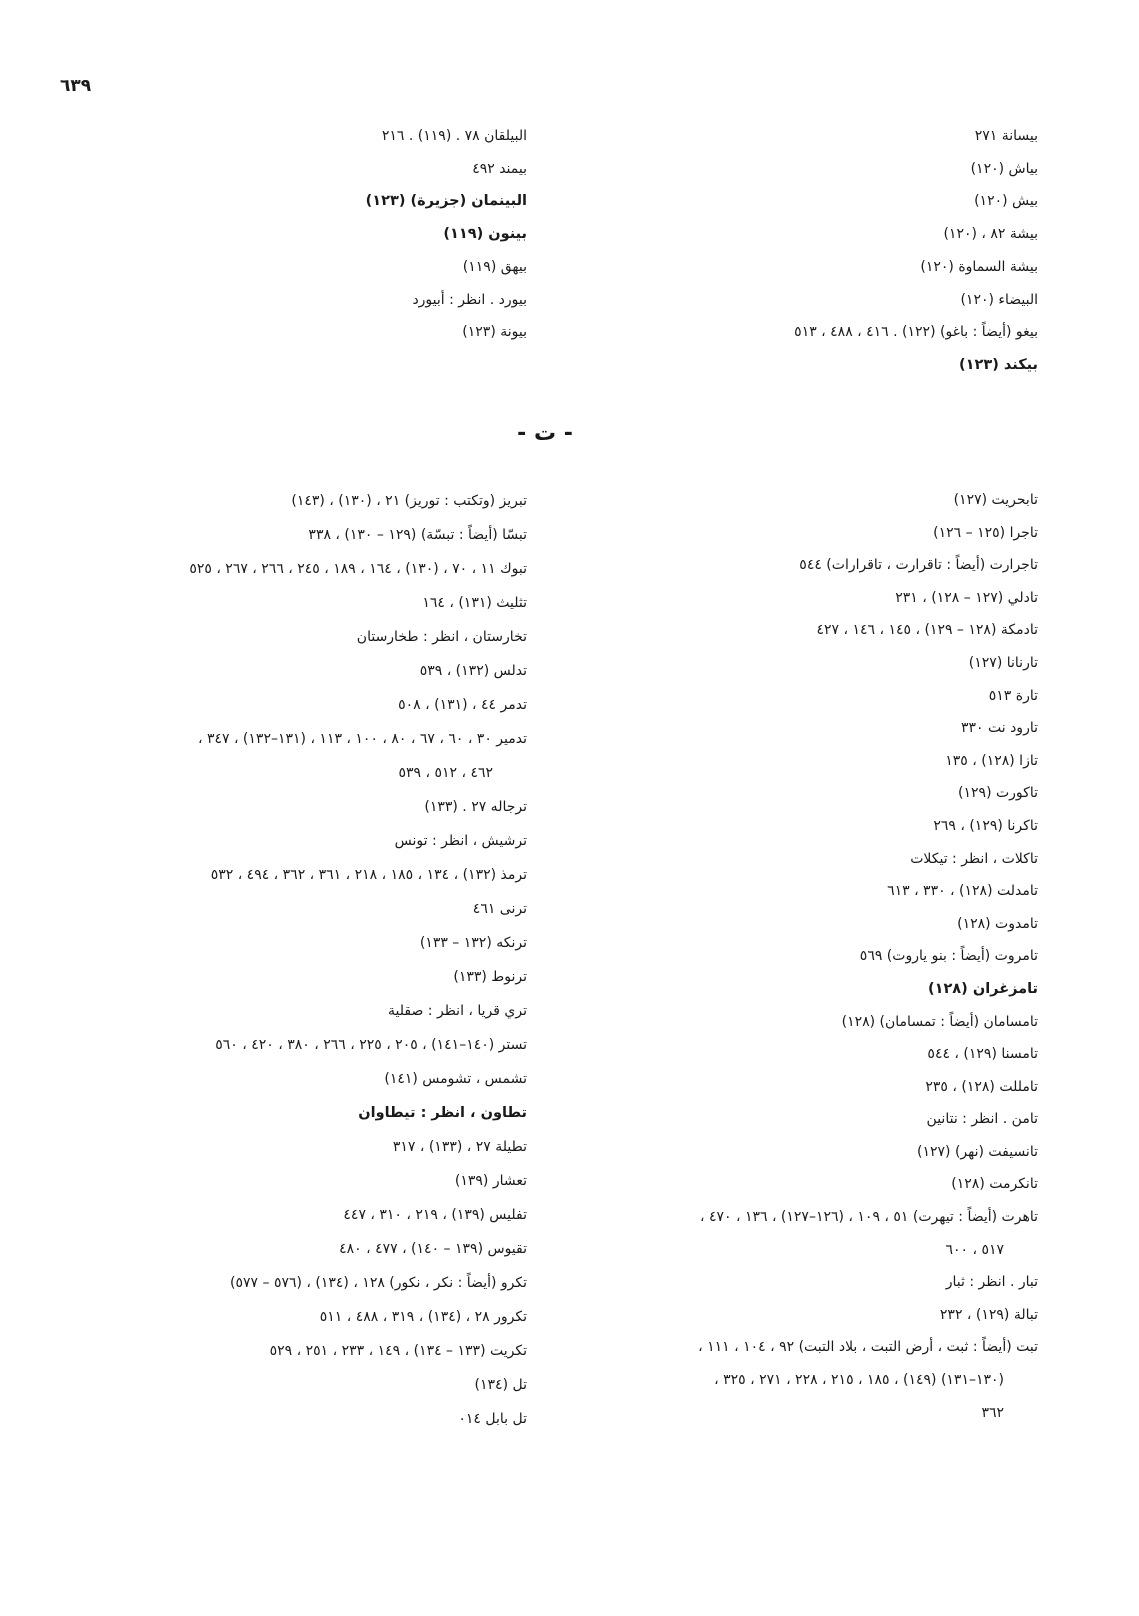 The image size is (1139, 1616). I want to click on index-entry: تاكرنا (١٢٩) ، ٢٦٩, so click(803, 826).